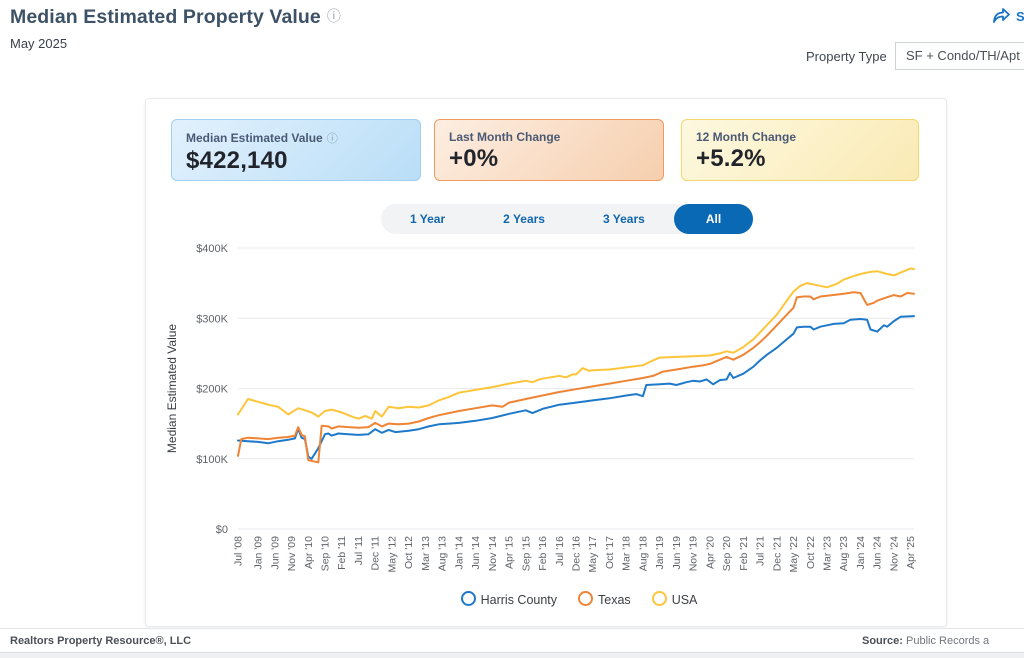 This screenshot has height=658, width=1024. Describe the element at coordinates (604, 598) in the screenshot. I see `legend-item-texas: Texas` at that location.